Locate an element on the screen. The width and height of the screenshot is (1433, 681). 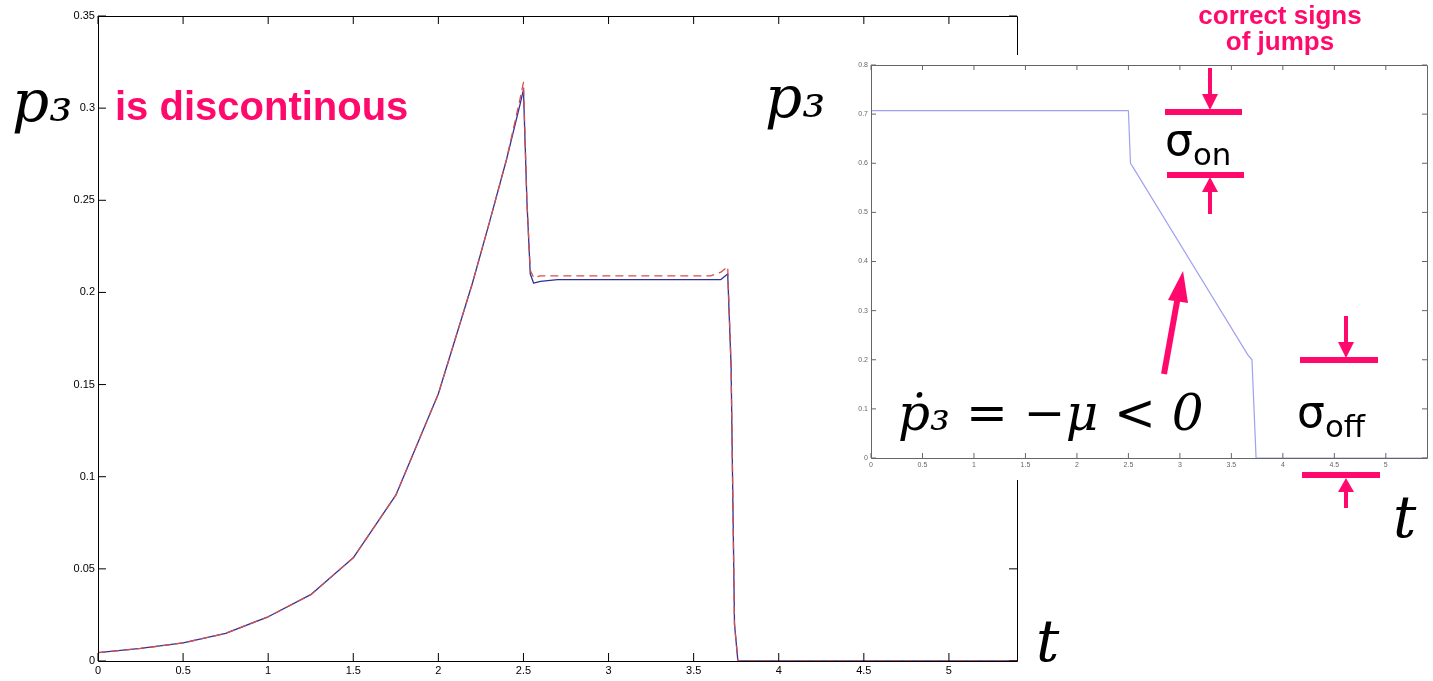
y-tick-label: 0.25 is located at coordinates (84, 199).